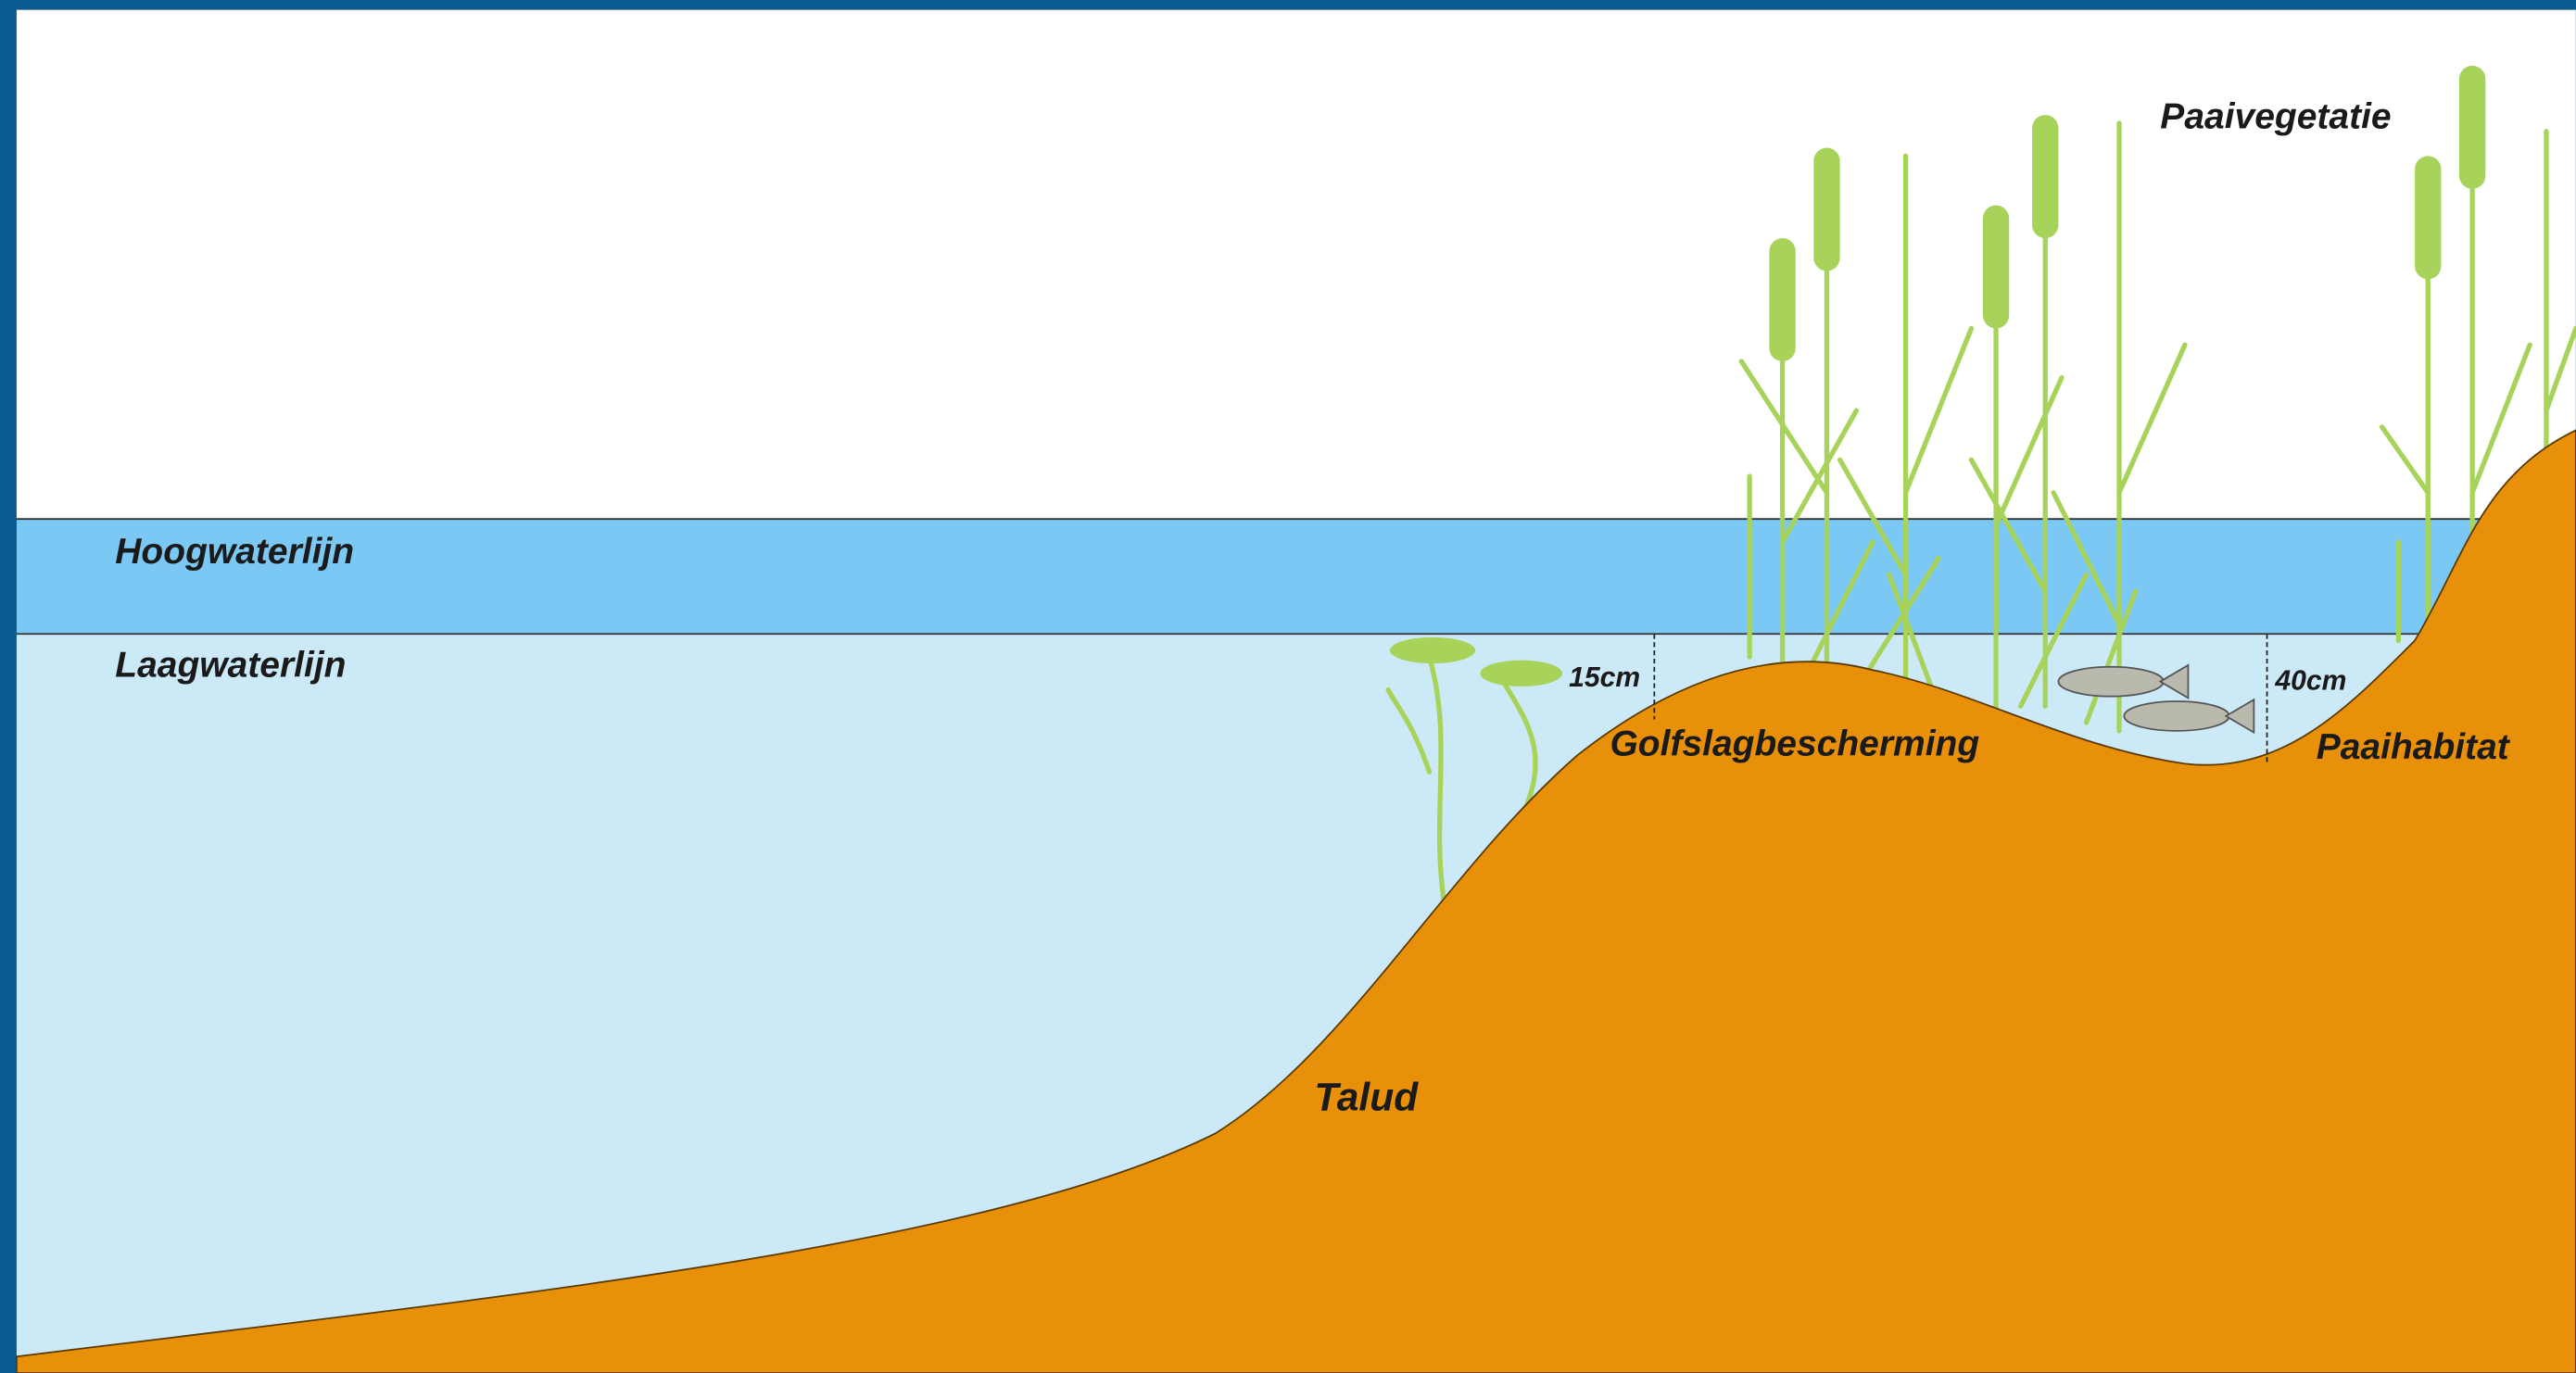  What do you see at coordinates (234, 552) in the screenshot?
I see `label: Hoogwaterlijn` at bounding box center [234, 552].